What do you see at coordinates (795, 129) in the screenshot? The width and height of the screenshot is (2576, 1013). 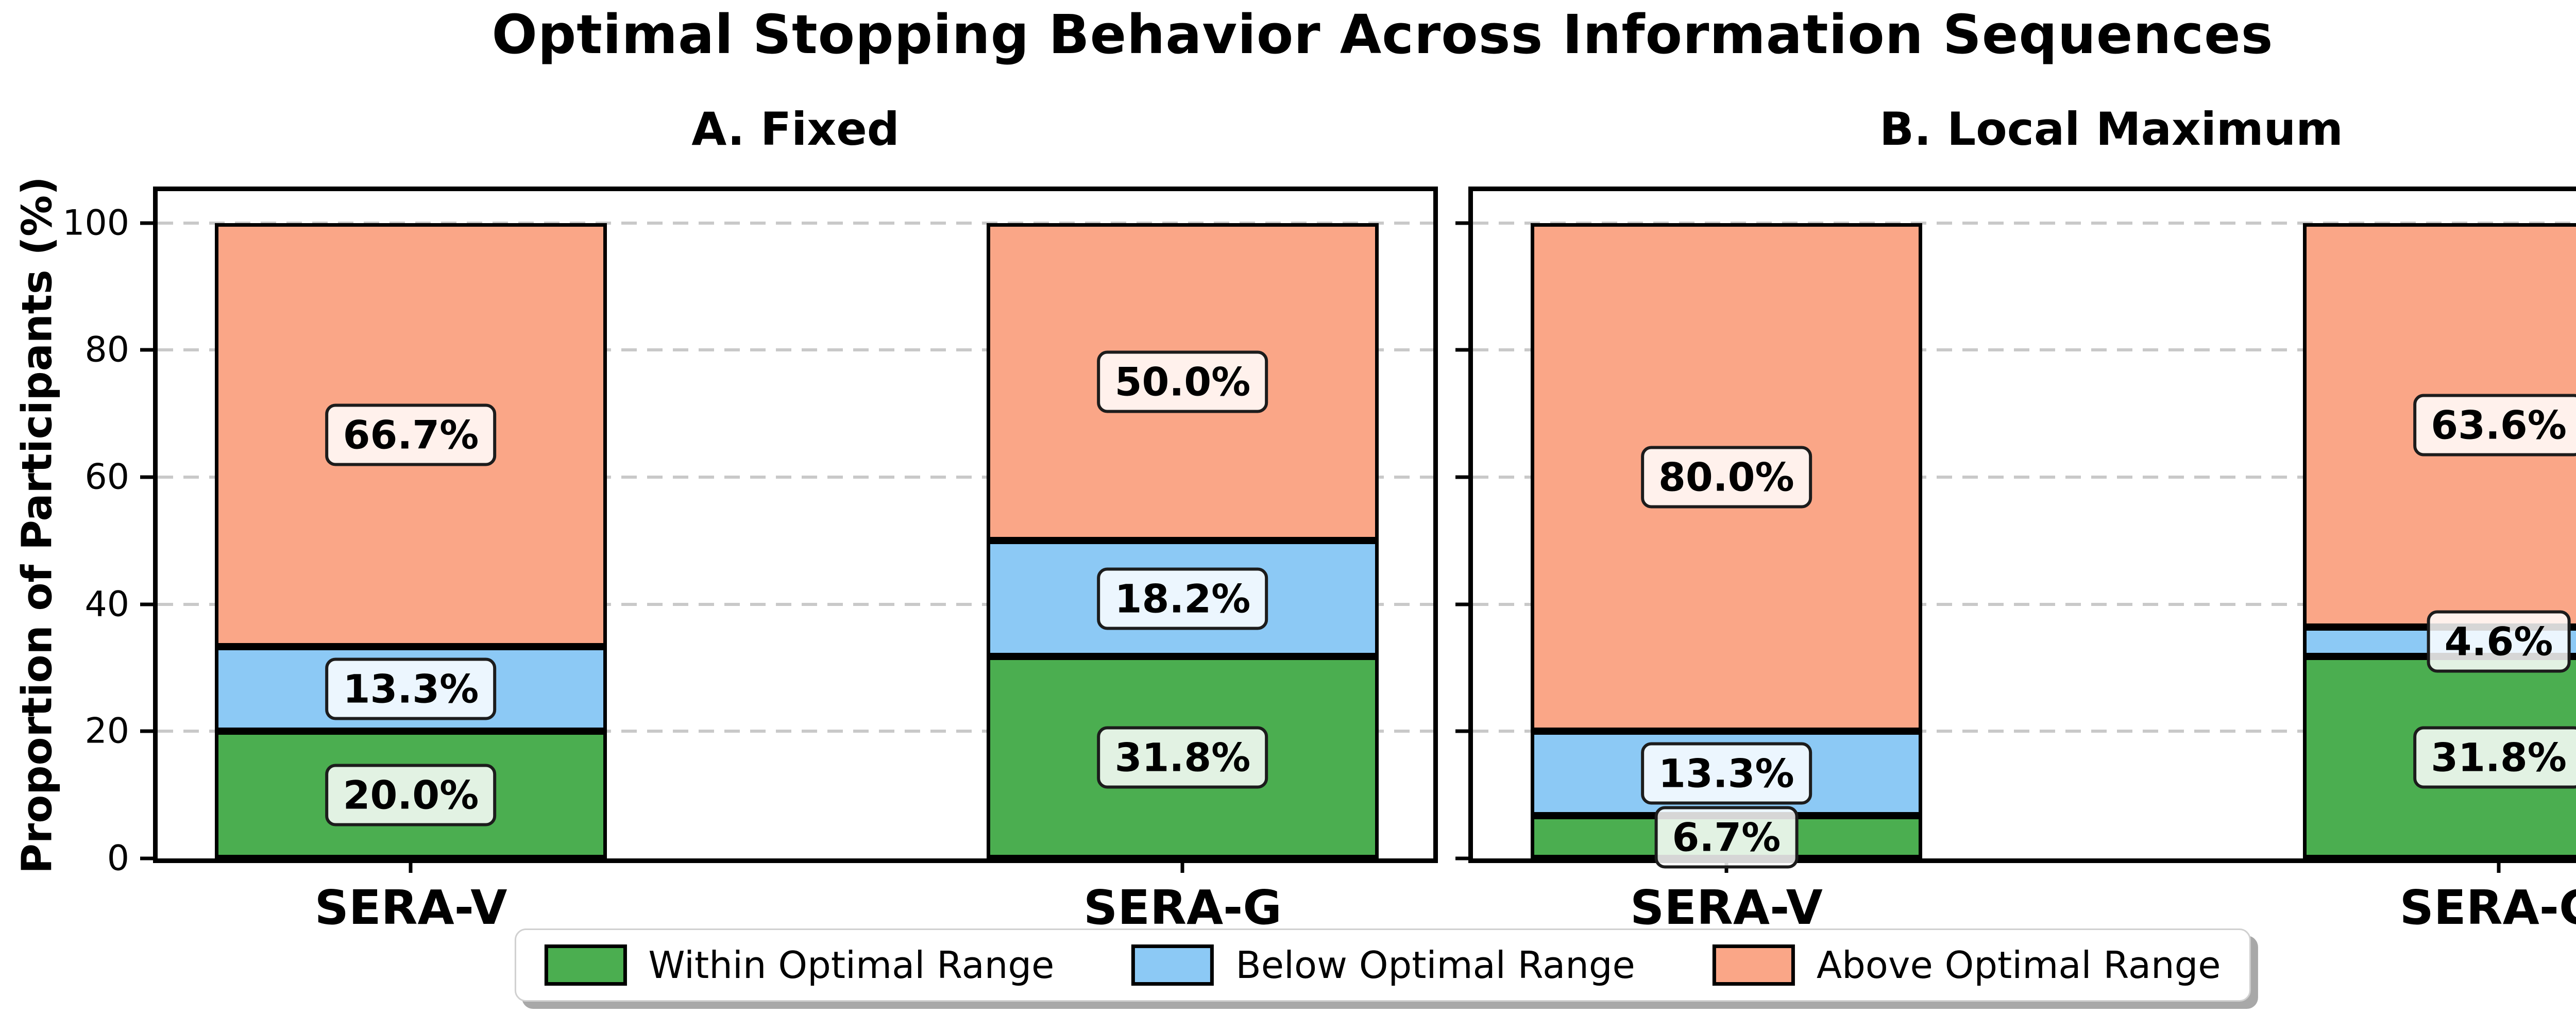 I see `panel-title: A. Fixed` at bounding box center [795, 129].